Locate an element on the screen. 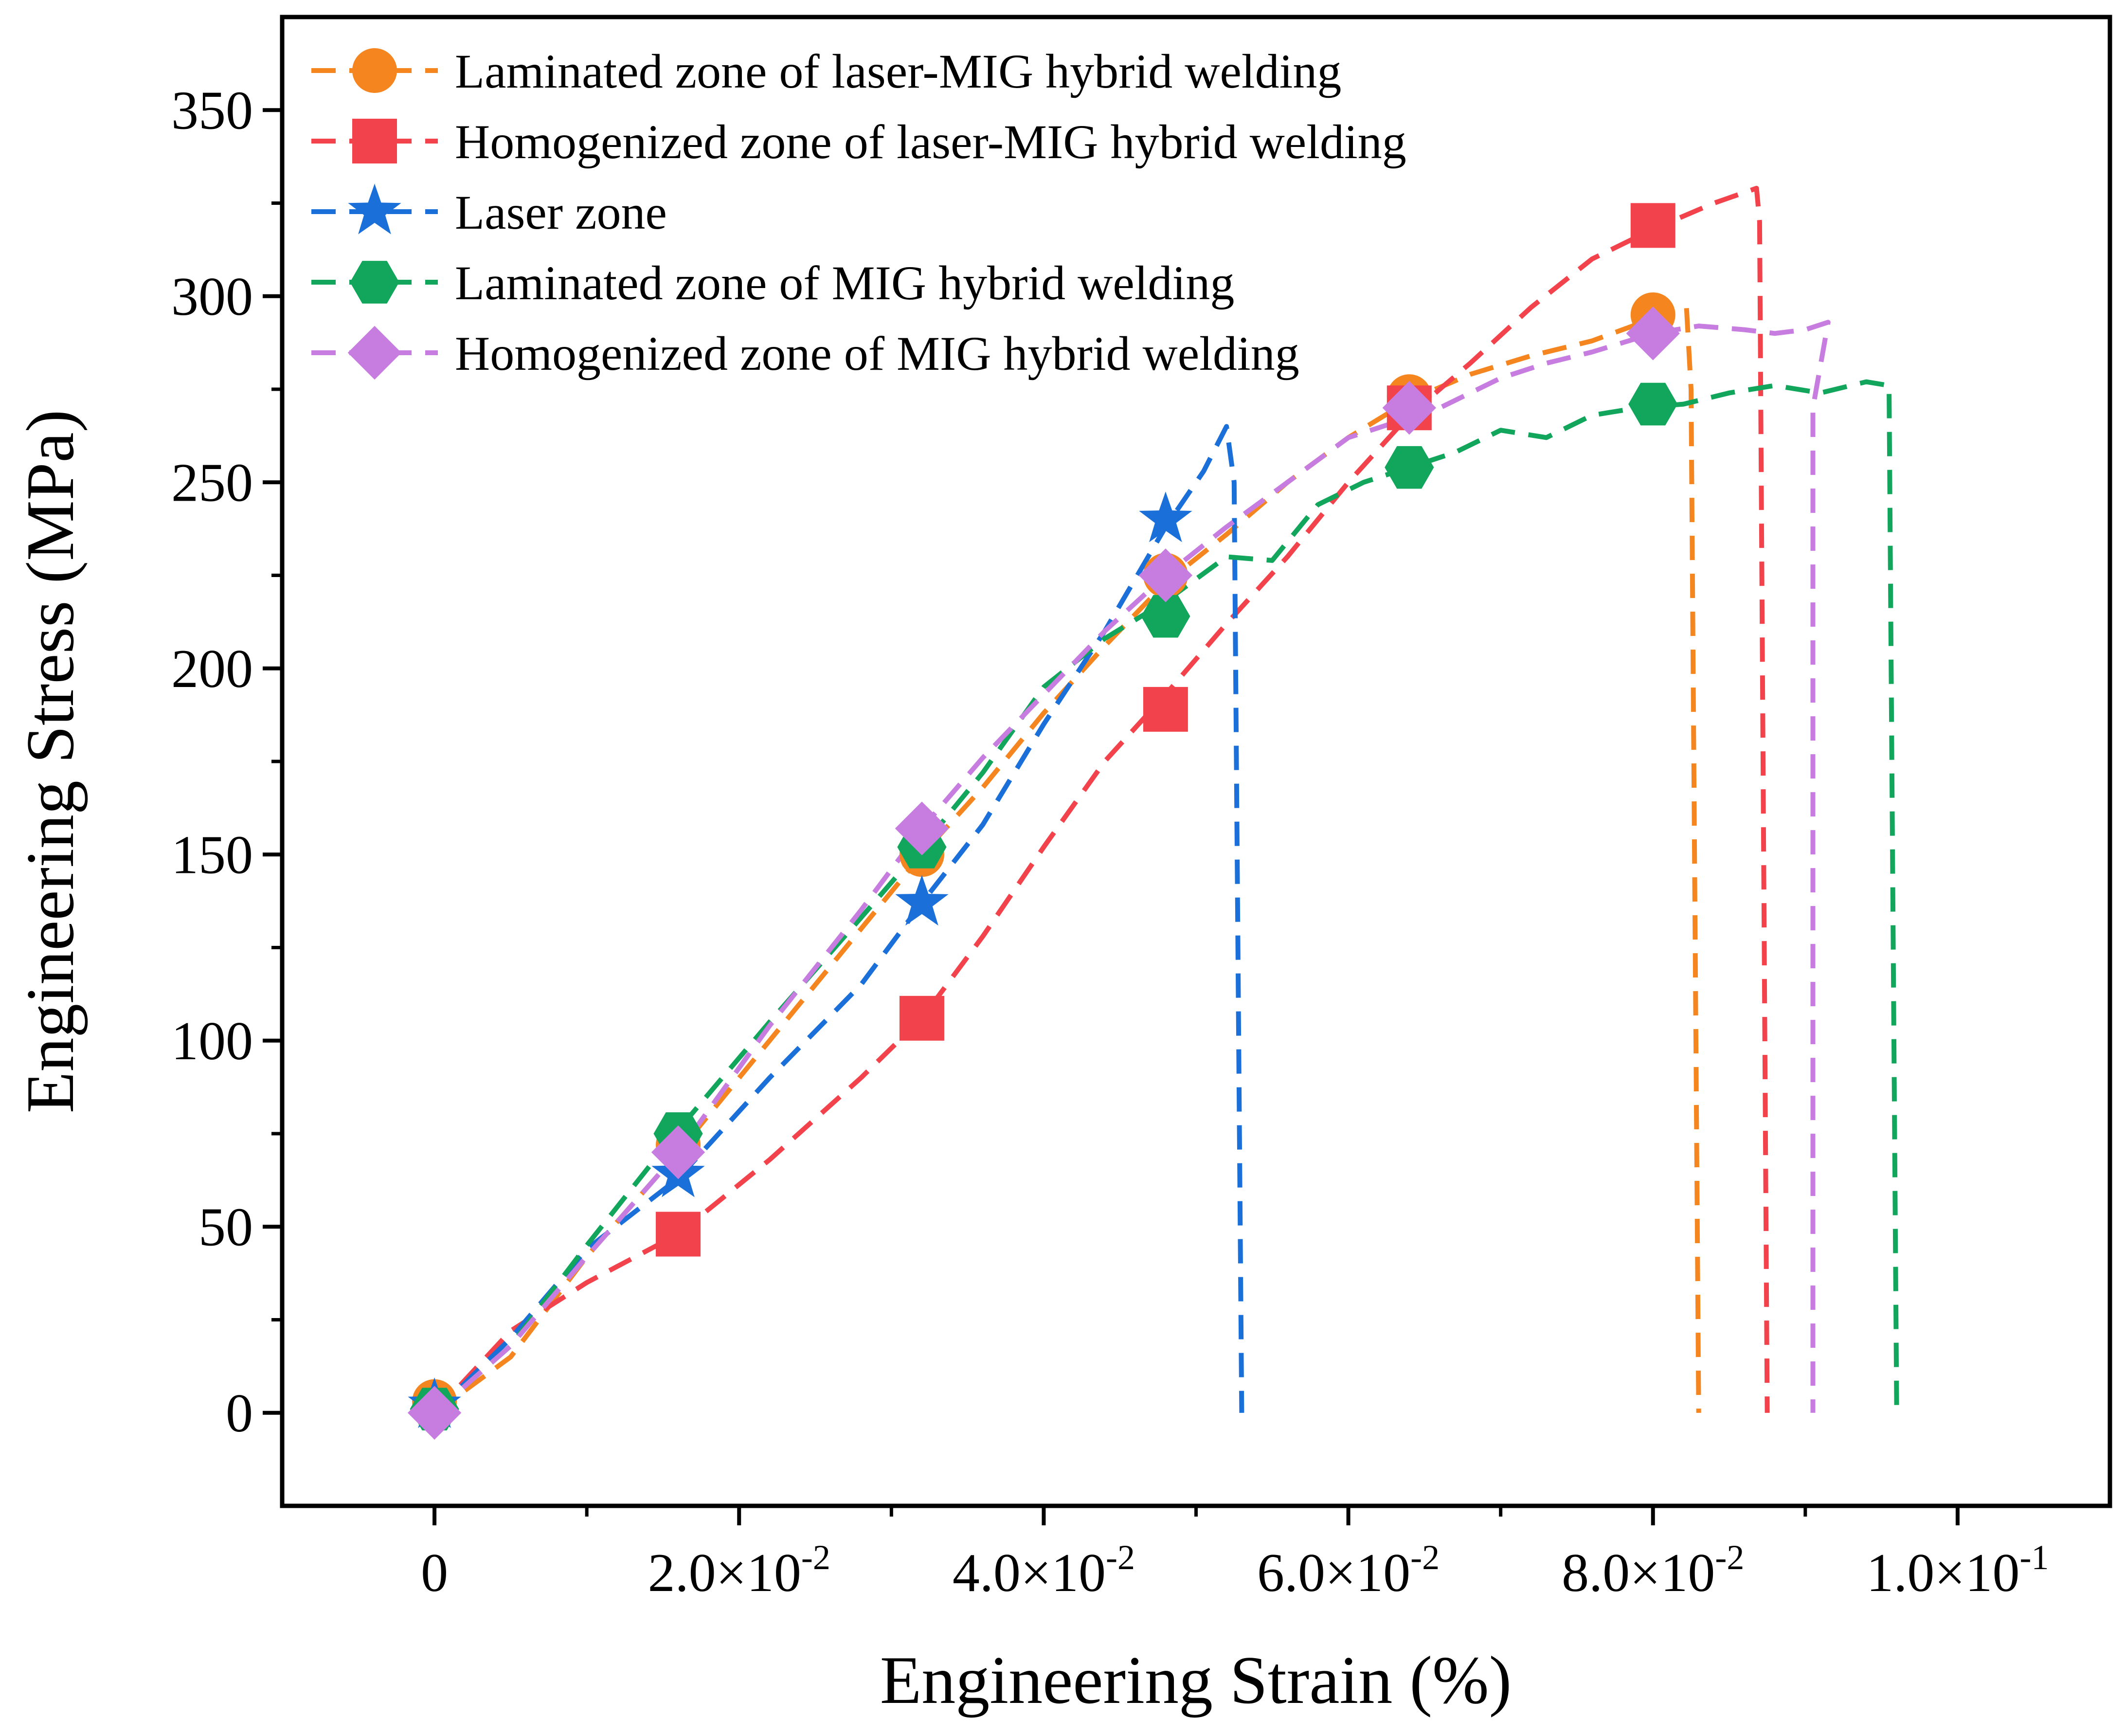 Image resolution: width=2125 pixels, height=1736 pixels. y-tick-label-2: 100 is located at coordinates (212, 1041).